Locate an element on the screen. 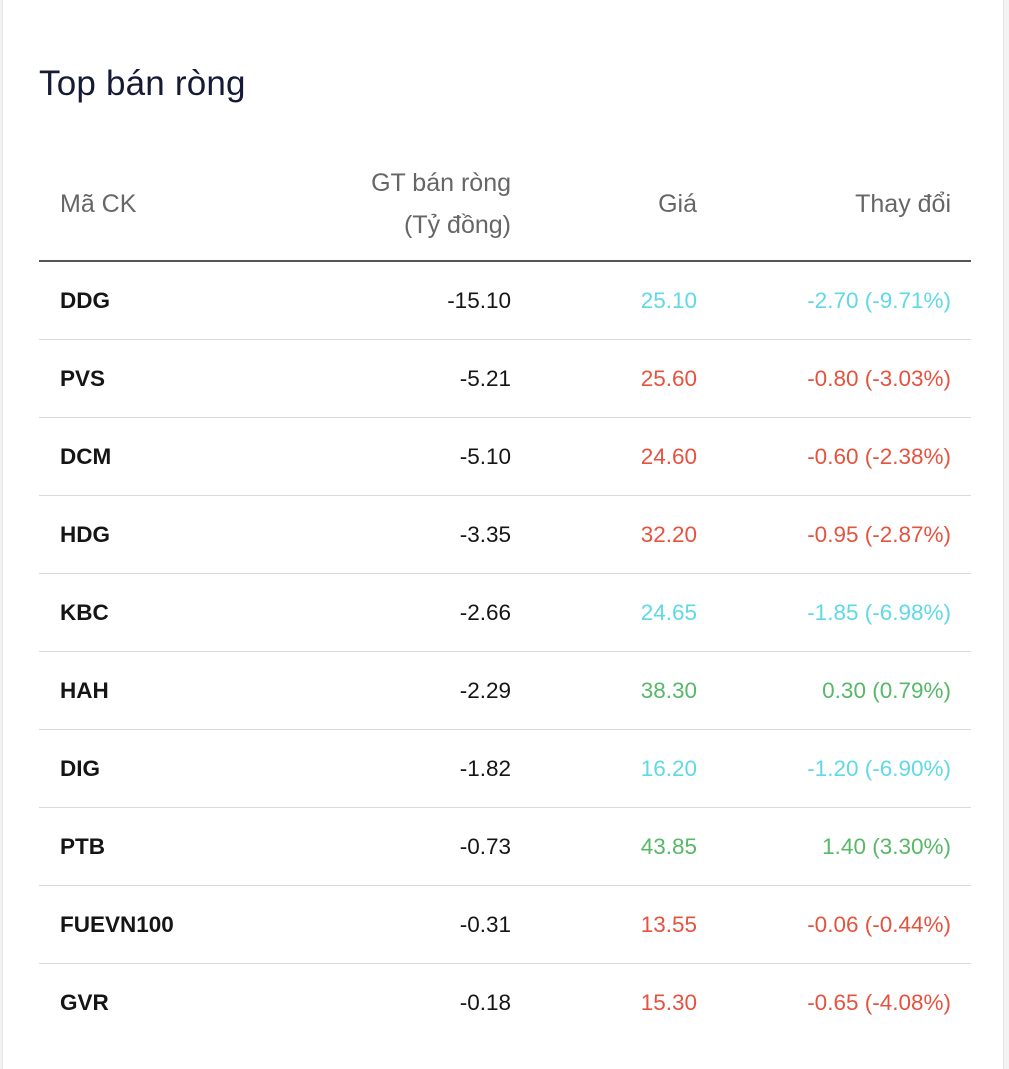 The image size is (1009, 1069). table-row: PTB -0.73 43.85 1.40 (3.30%) is located at coordinates (505, 846).